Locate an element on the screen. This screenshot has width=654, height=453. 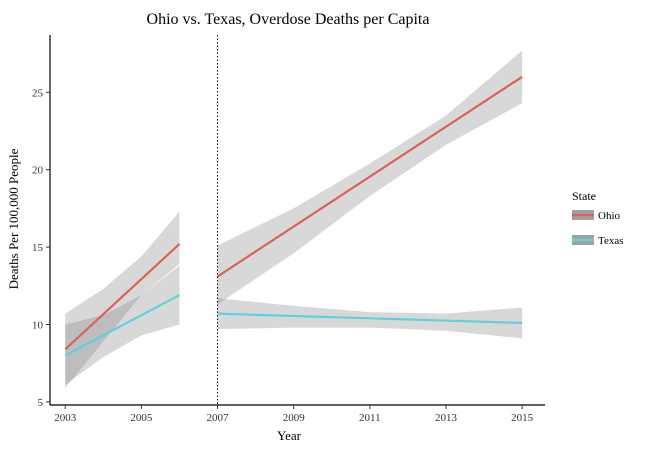
confidence-band-ohio is located at coordinates (122, 299).